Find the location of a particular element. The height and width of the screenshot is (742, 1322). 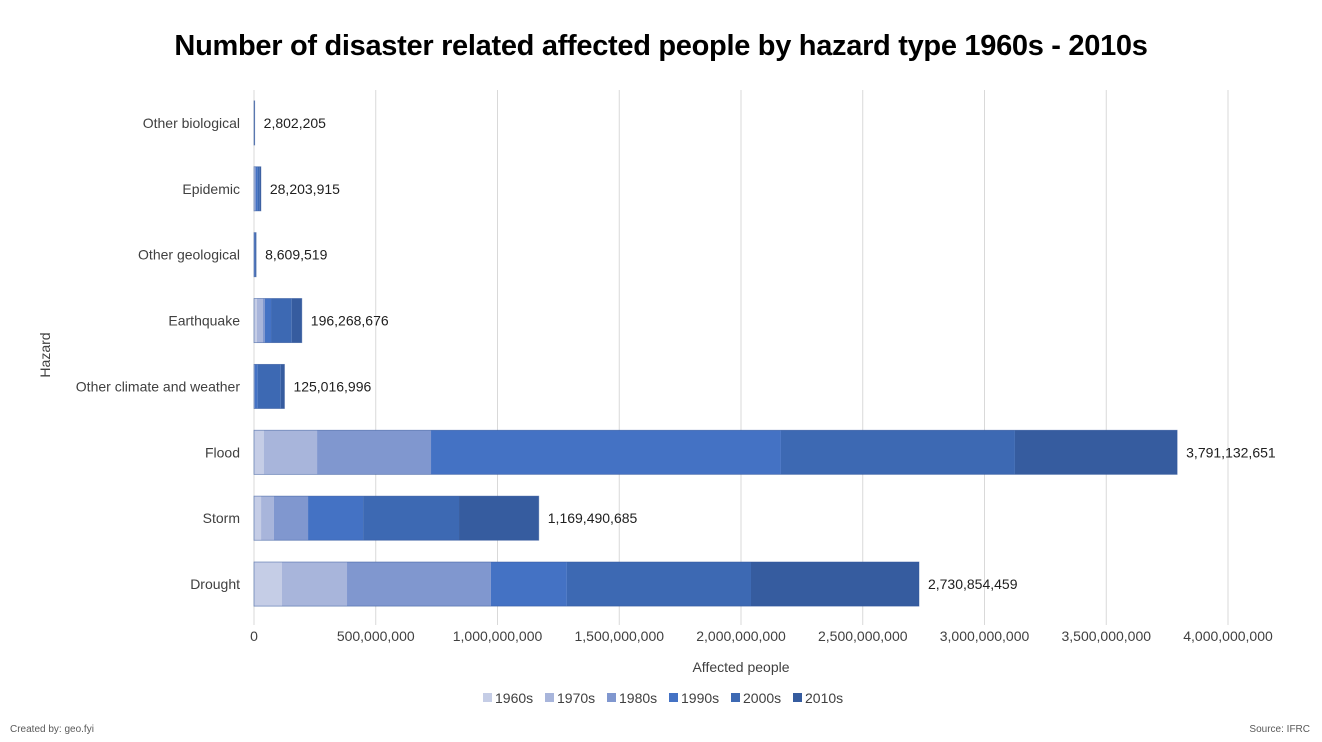

legend-label: 1980s is located at coordinates (638, 698).